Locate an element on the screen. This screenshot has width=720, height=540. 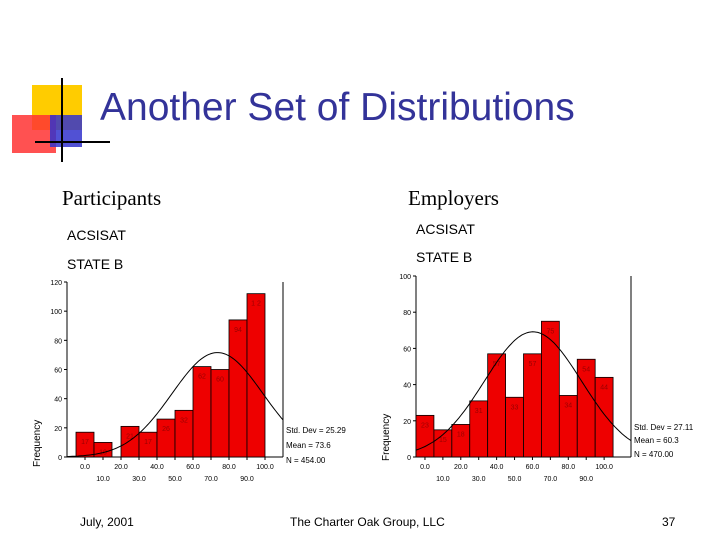
bar-data-label: 21 is located at coordinates (130, 436).